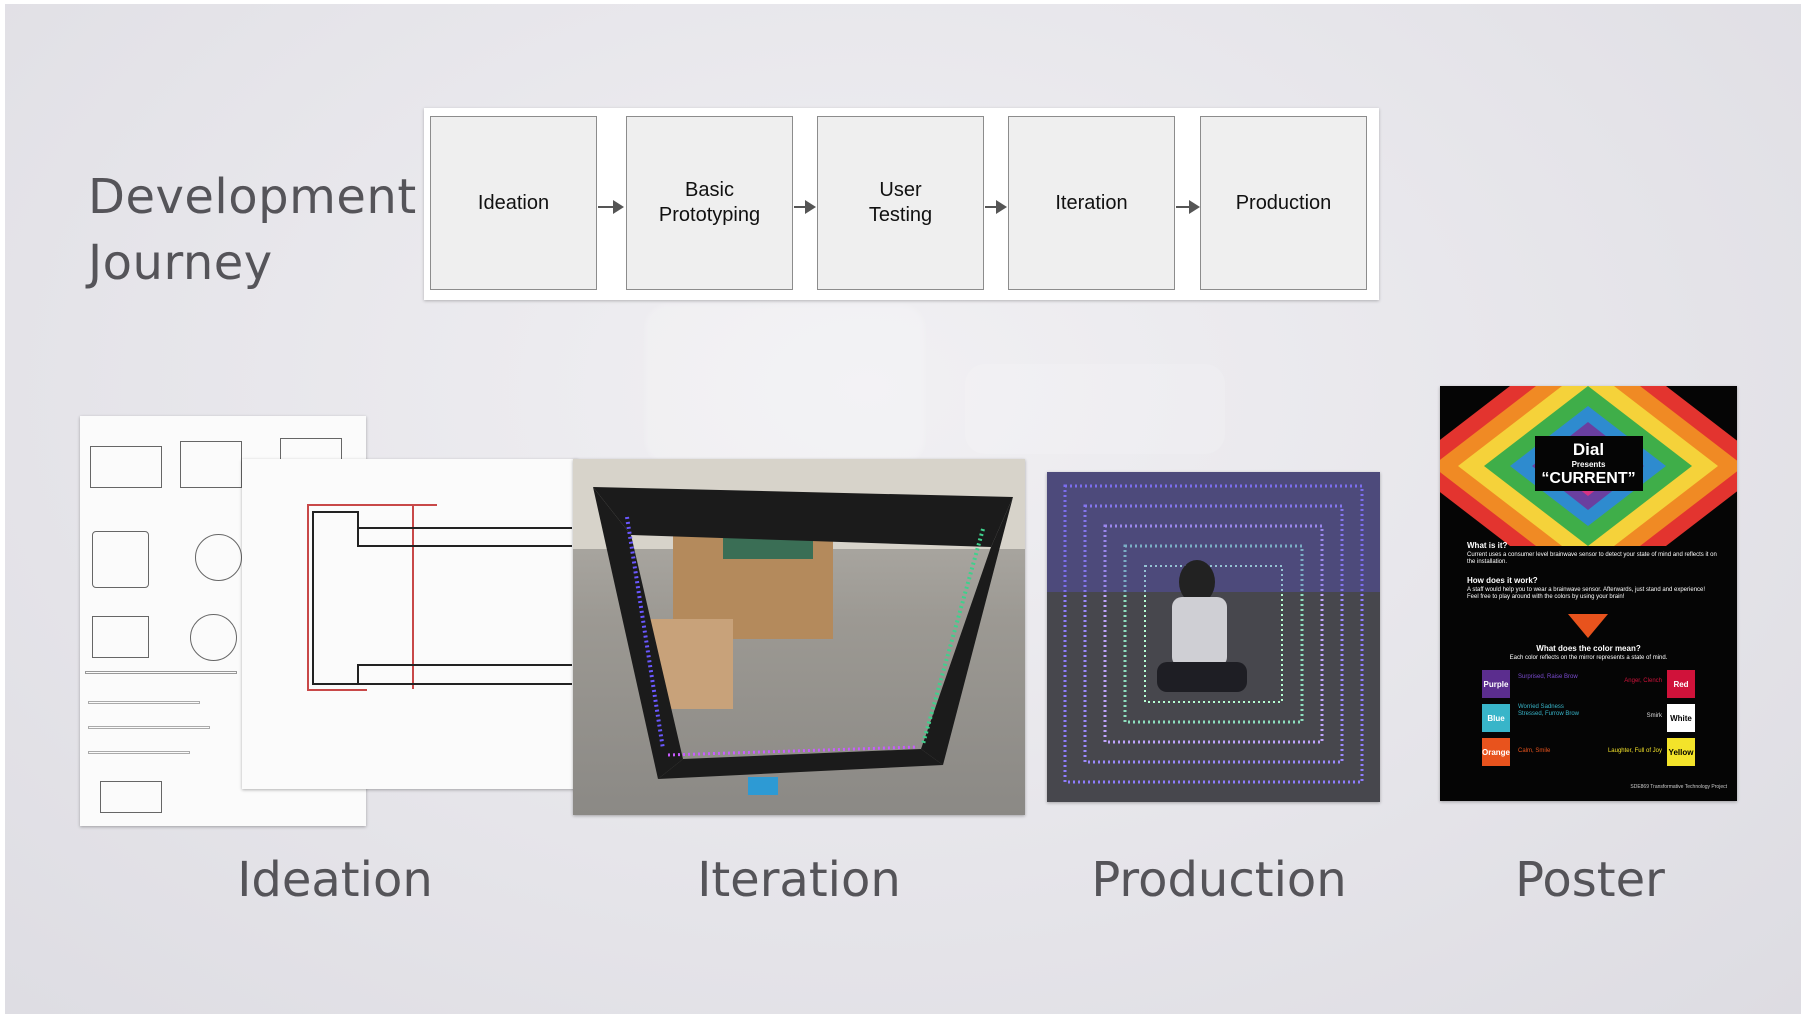 Image resolution: width=1806 pixels, height=1018 pixels. I want to click on poster-swatch-purple: Purple, so click(1496, 684).